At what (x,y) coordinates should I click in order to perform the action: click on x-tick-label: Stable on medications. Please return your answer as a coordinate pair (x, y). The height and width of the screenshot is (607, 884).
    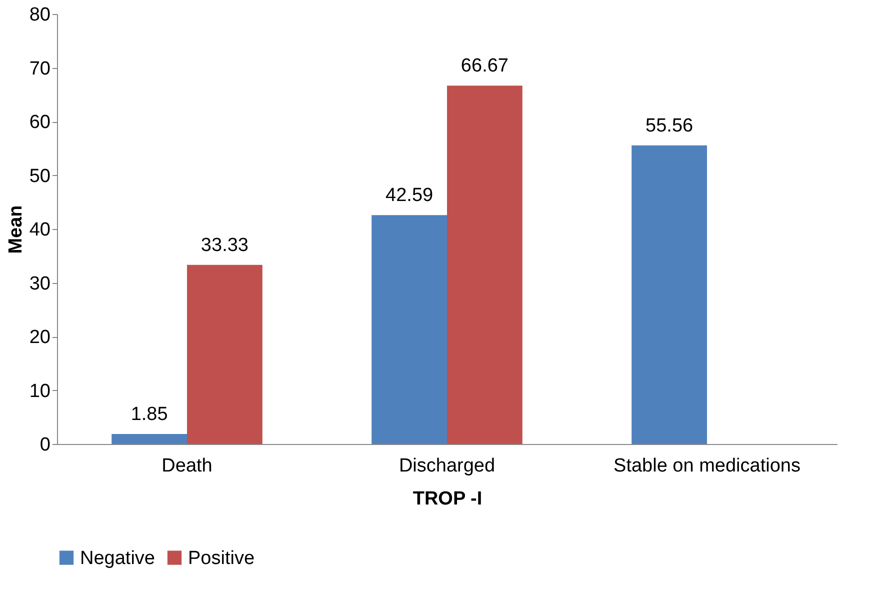
    Looking at the image, I should click on (707, 466).